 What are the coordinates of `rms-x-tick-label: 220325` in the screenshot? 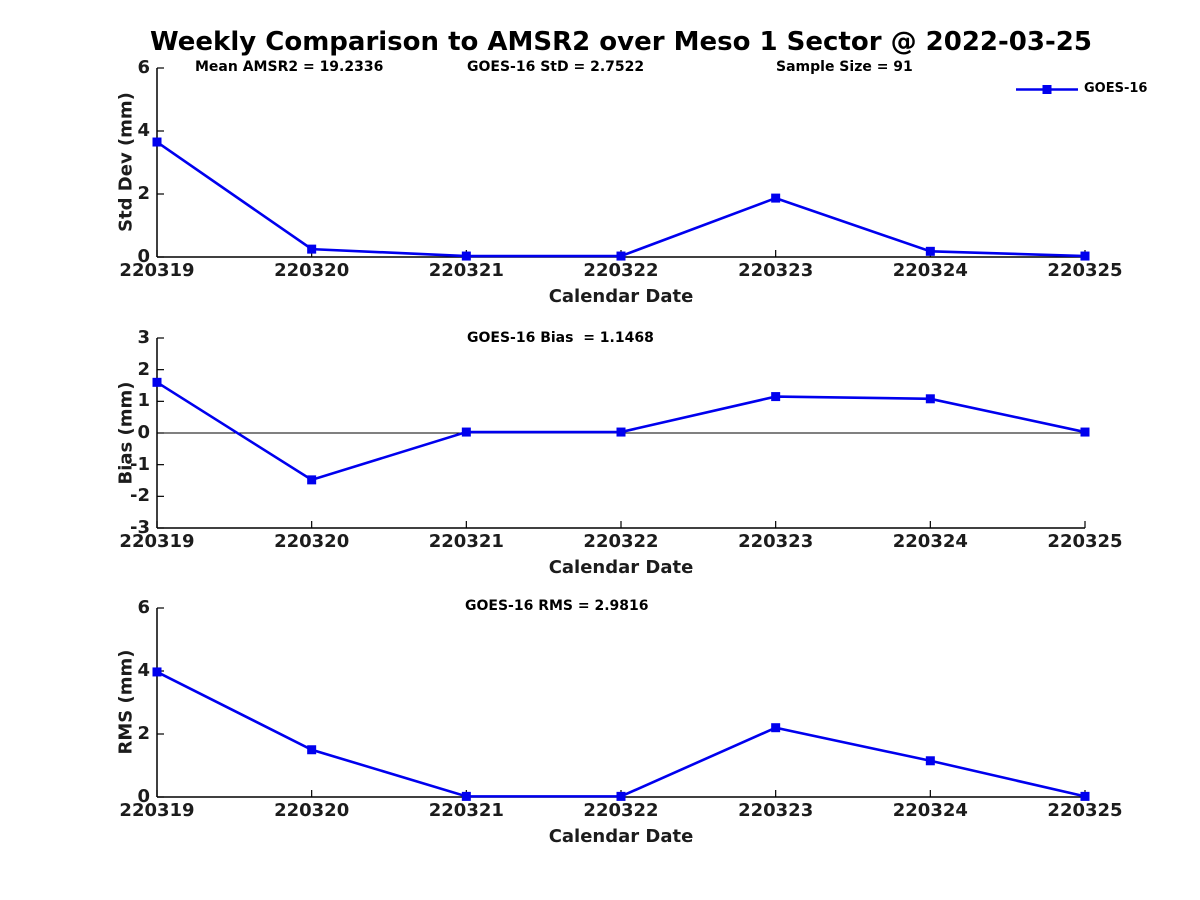 It's located at (1085, 810).